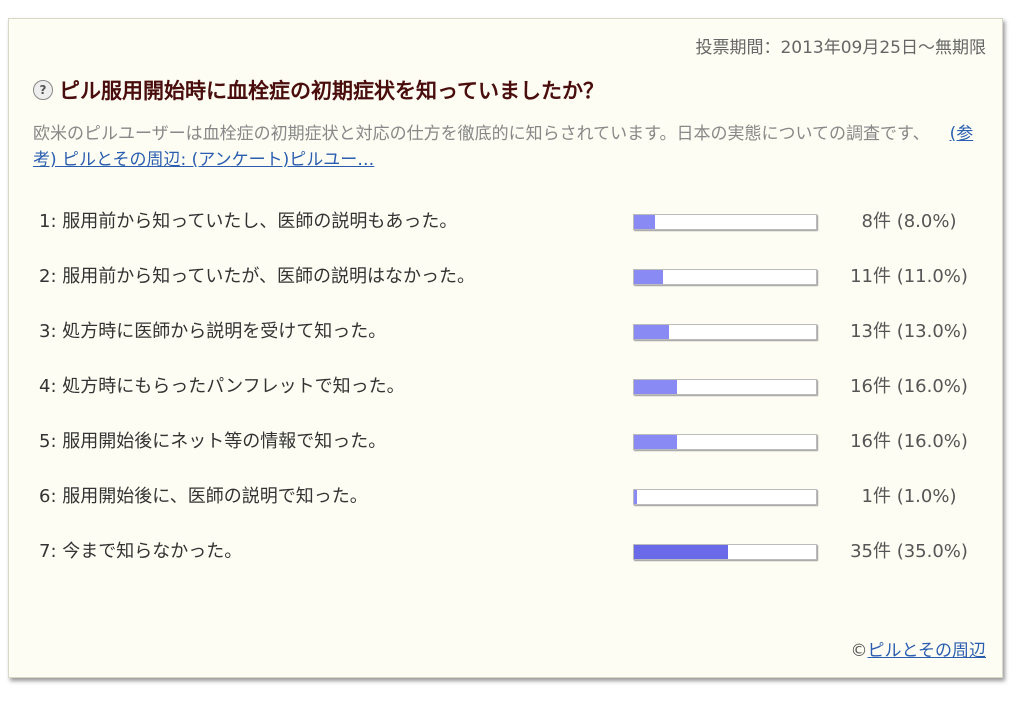 The width and height of the screenshot is (1024, 701). I want to click on option-count: 35件 (35.0%), so click(909, 551).